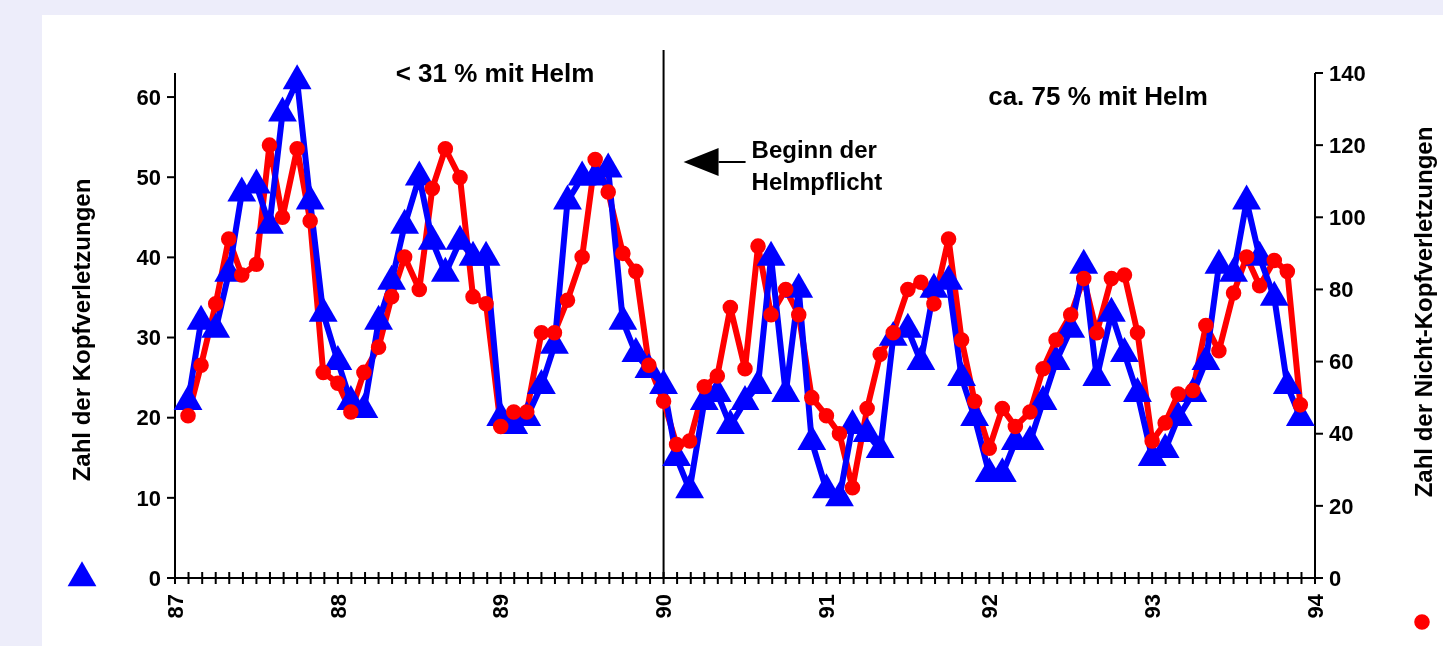 The height and width of the screenshot is (646, 1443). I want to click on x-tick-label: 88, so click(338, 606).